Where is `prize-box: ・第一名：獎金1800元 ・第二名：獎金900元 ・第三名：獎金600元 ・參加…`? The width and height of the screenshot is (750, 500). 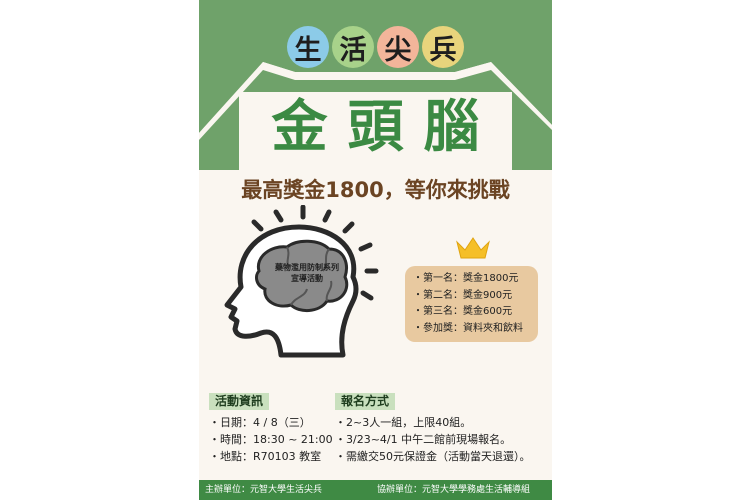 prize-box: ・第一名：獎金1800元 ・第二名：獎金900元 ・第三名：獎金600元 ・參加… is located at coordinates (471, 304).